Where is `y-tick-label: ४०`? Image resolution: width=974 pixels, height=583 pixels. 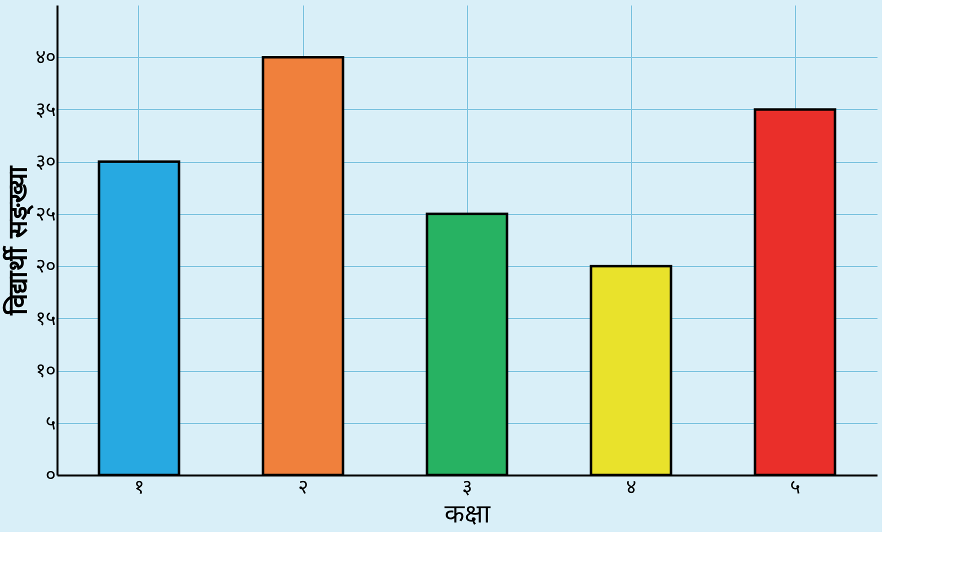 y-tick-label: ४० is located at coordinates (46, 56).